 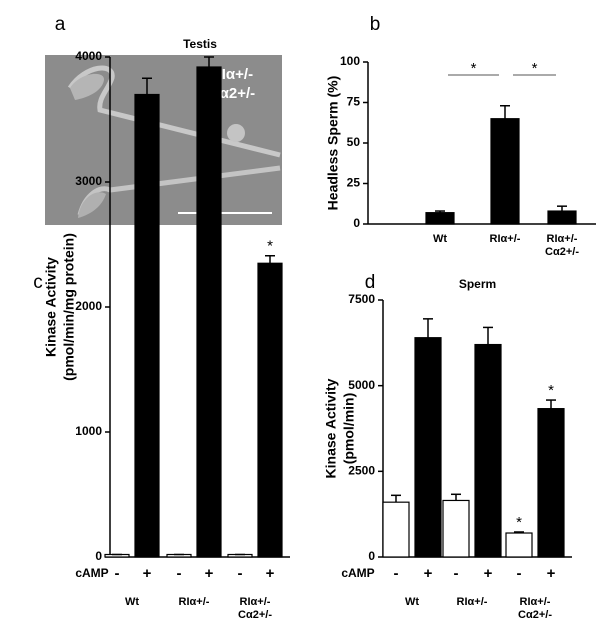 What do you see at coordinates (354, 142) in the screenshot?
I see `y-tick-label: 50` at bounding box center [354, 142].